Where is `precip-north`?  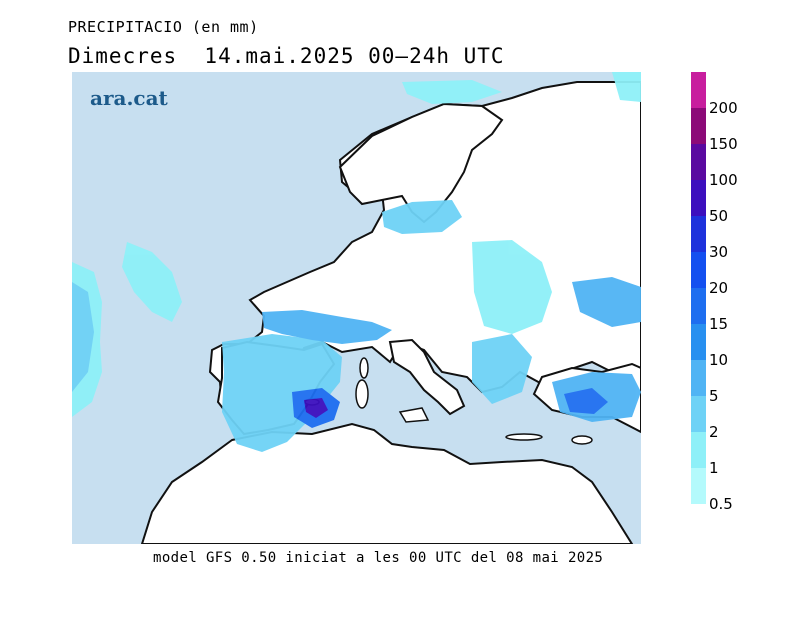
precip-north is located at coordinates (452, 92).